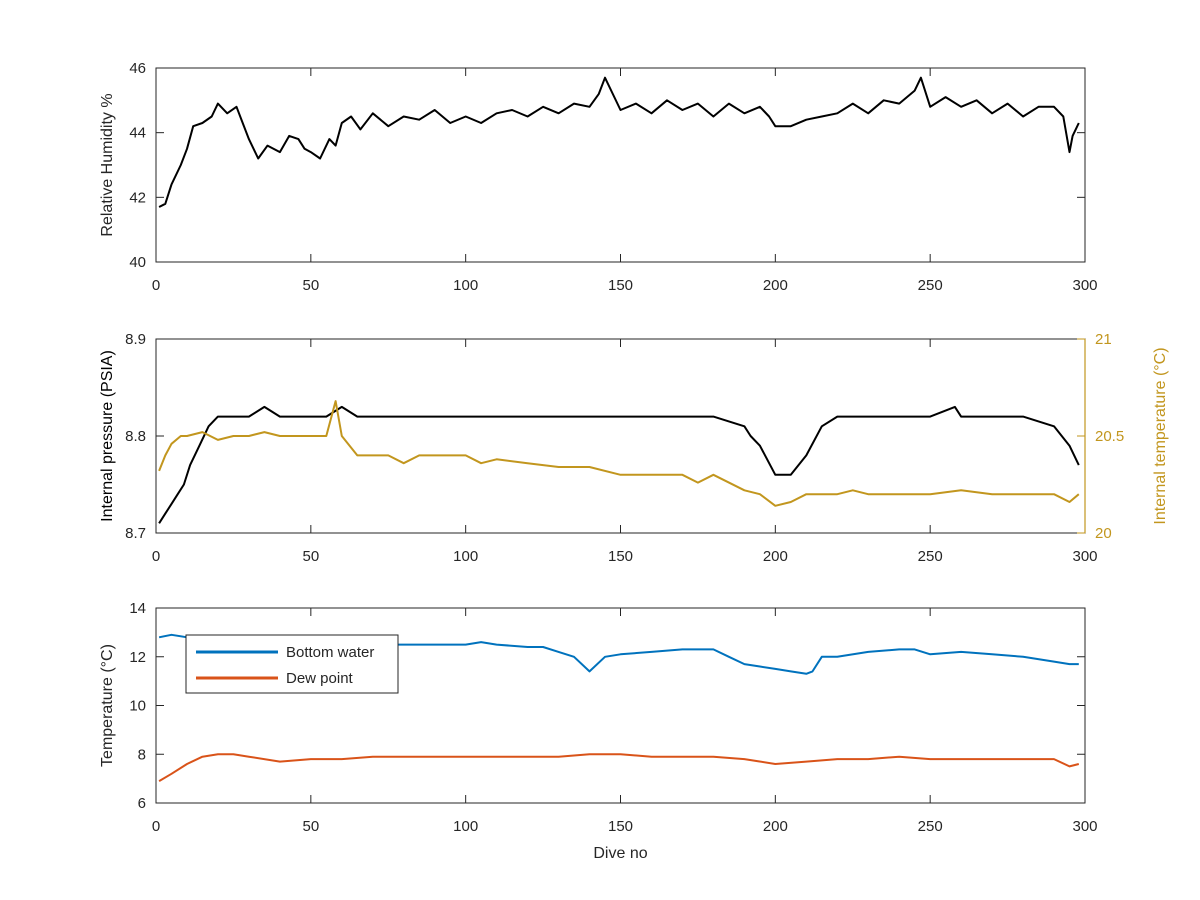 The height and width of the screenshot is (900, 1200). Describe the element at coordinates (1160, 435) in the screenshot. I see `right-y-axis-label: Internal temperature (°C)` at that location.